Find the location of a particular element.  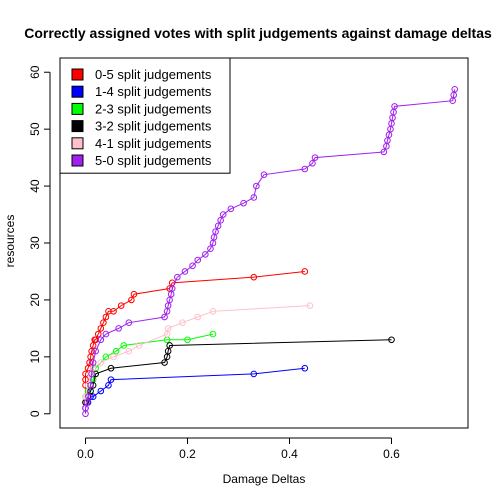

legend-label: 4-1 split judgements is located at coordinates (153, 143).